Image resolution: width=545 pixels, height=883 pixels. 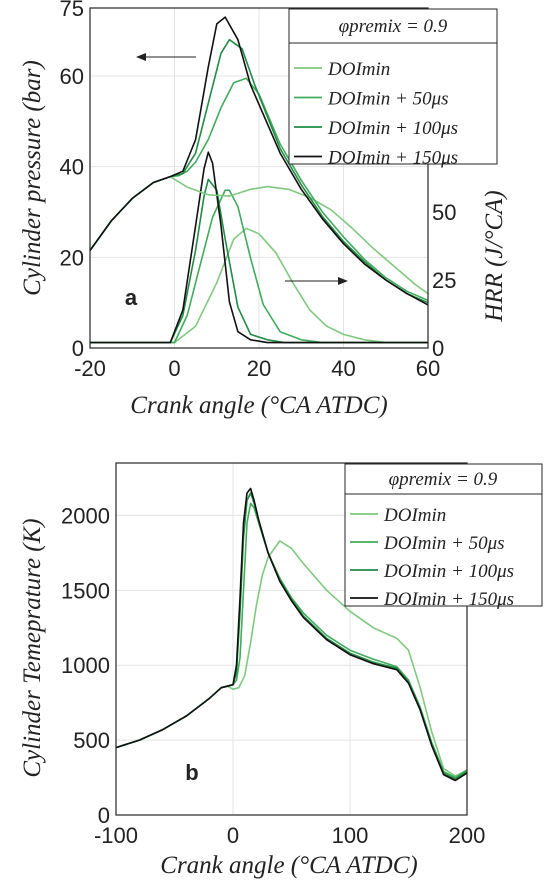 What do you see at coordinates (233, 835) in the screenshot?
I see `x-tick-label-b: 0` at bounding box center [233, 835].